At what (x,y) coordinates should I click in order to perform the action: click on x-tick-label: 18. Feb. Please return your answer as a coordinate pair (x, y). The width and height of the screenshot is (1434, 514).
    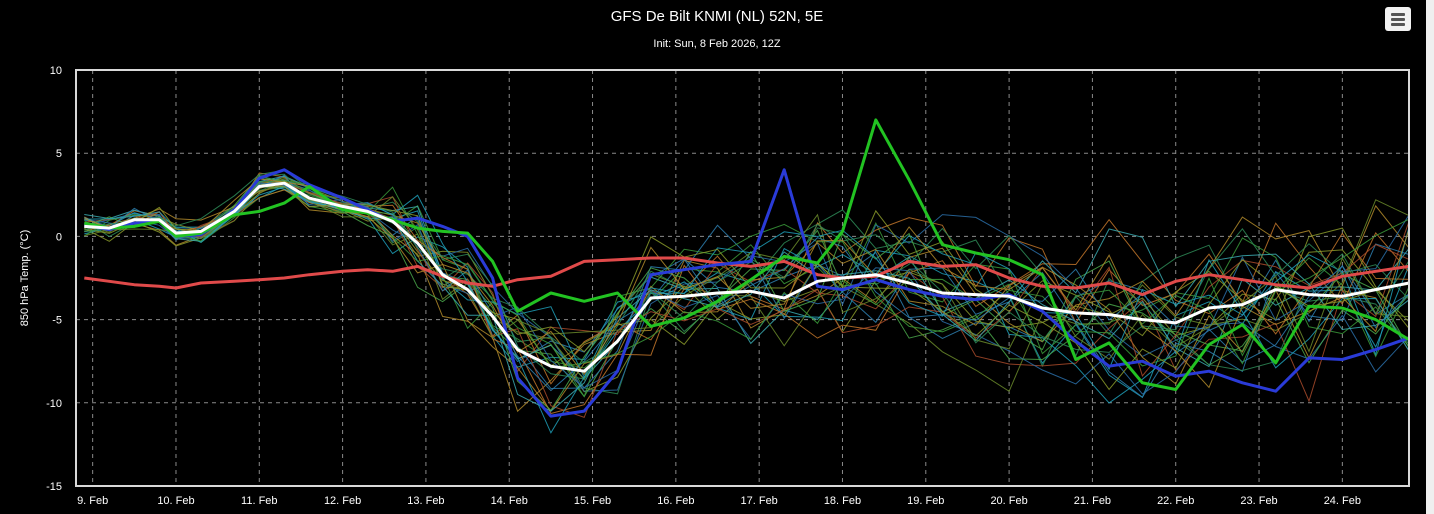
    Looking at the image, I should click on (842, 501).